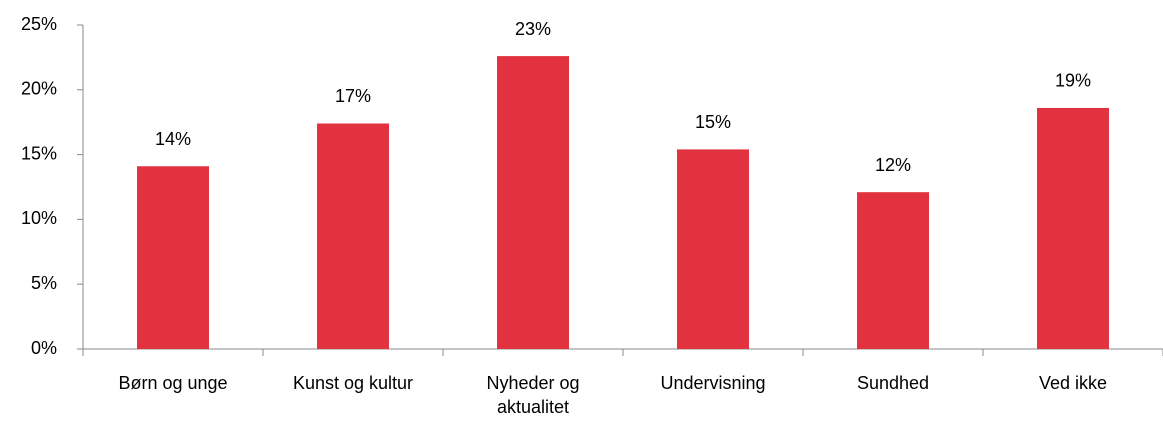  What do you see at coordinates (39, 218) in the screenshot?
I see `y-tick-label: 10%` at bounding box center [39, 218].